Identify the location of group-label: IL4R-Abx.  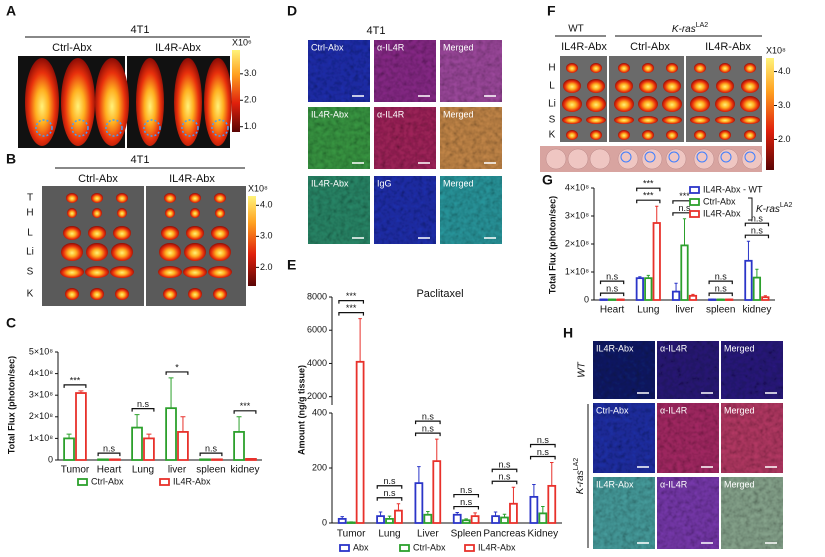
(178, 48).